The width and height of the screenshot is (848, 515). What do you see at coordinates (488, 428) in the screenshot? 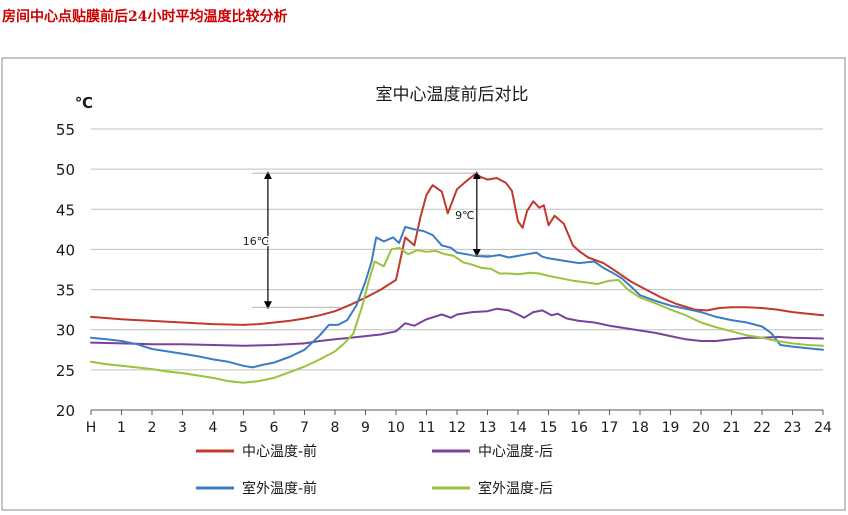
I see `x-tick-label-13: 13` at bounding box center [488, 428].